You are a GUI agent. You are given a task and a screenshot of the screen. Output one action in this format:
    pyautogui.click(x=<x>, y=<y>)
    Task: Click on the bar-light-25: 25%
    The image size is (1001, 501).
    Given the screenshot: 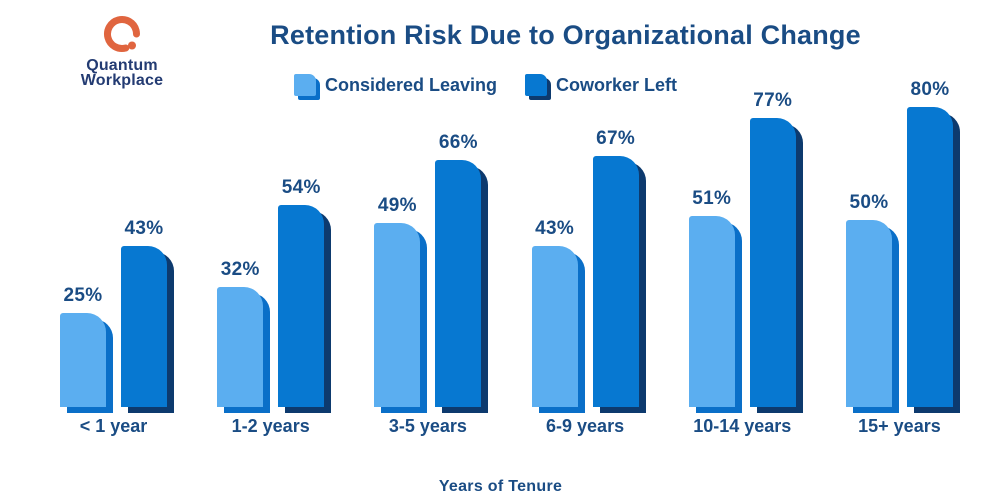 What is the action you would take?
    pyautogui.click(x=86, y=349)
    